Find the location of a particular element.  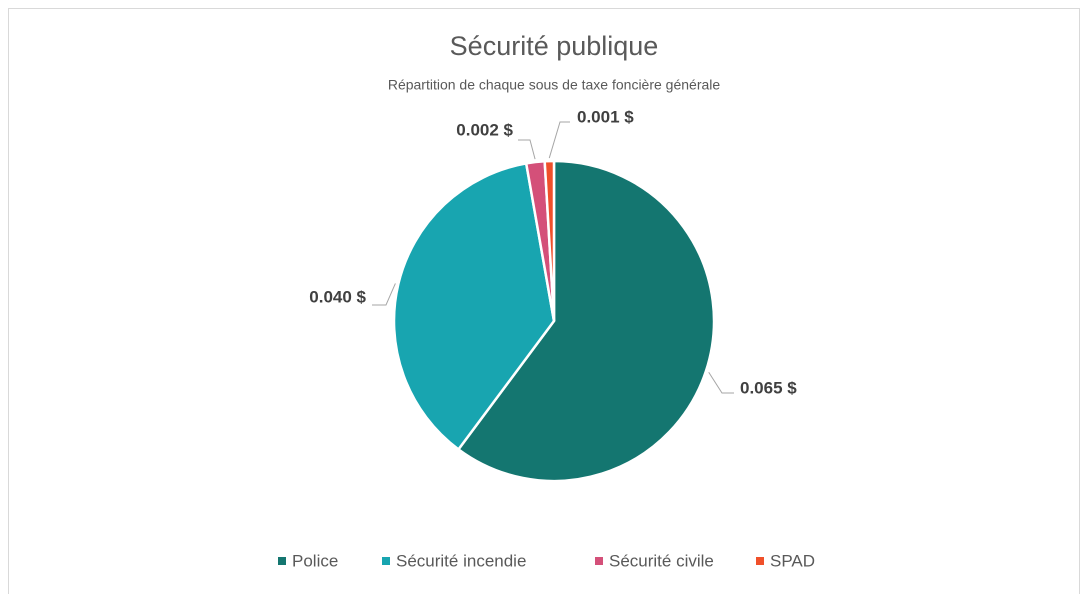

legend-label: Sécurité incendie is located at coordinates (461, 560).